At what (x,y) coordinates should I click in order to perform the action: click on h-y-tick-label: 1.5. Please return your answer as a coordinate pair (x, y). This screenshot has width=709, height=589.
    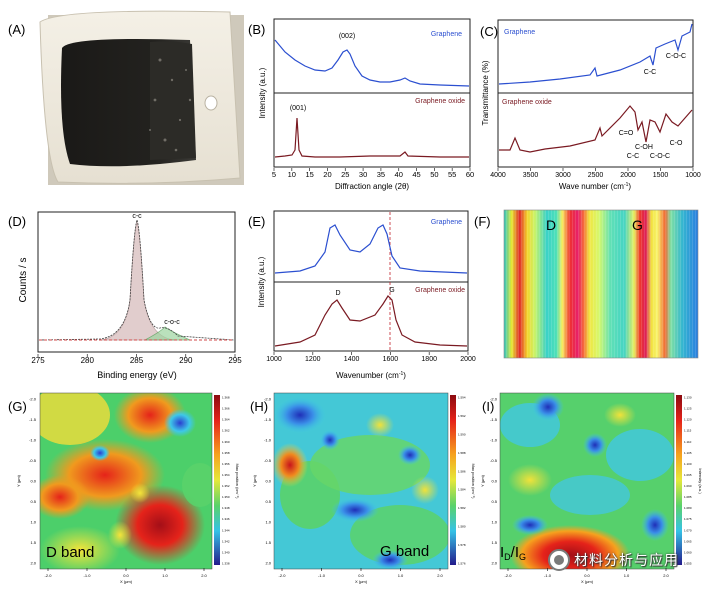
    Looking at the image, I should click on (268, 542).